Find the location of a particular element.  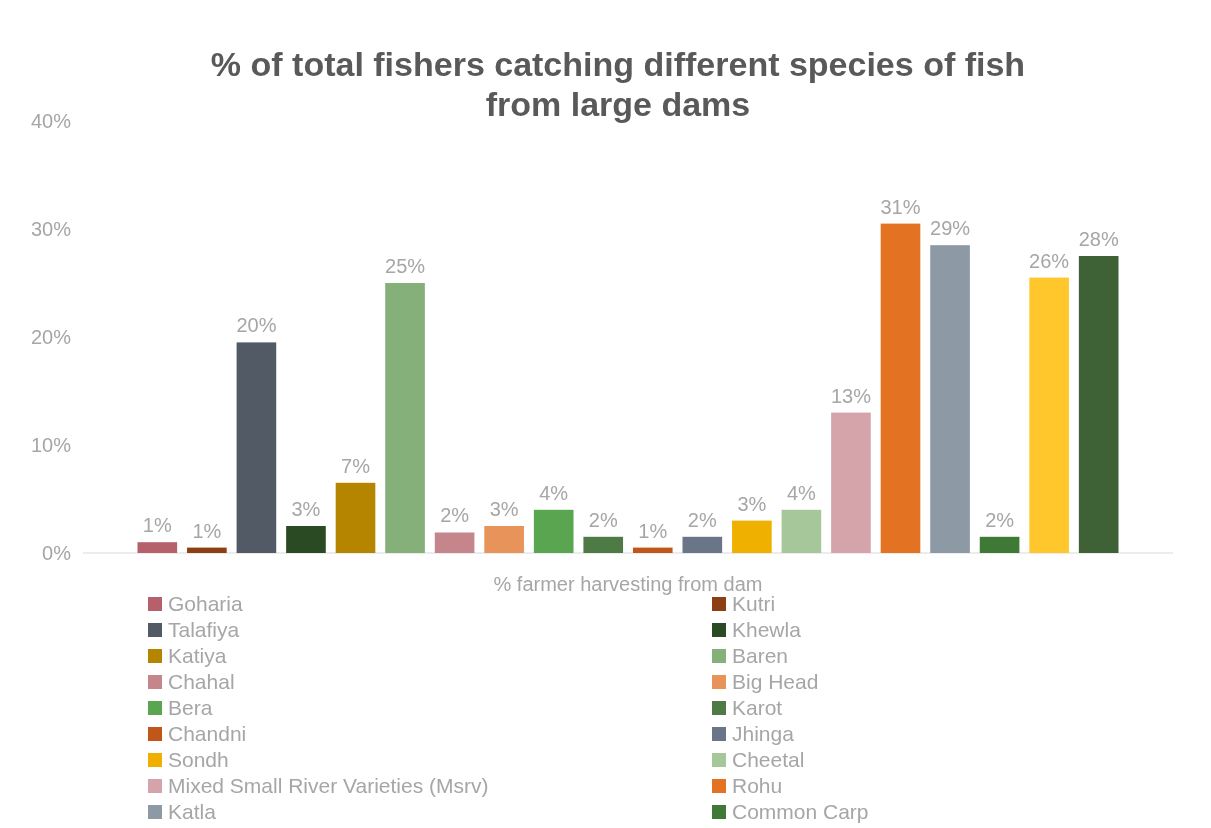

legend-label: Kutri is located at coordinates (754, 604).